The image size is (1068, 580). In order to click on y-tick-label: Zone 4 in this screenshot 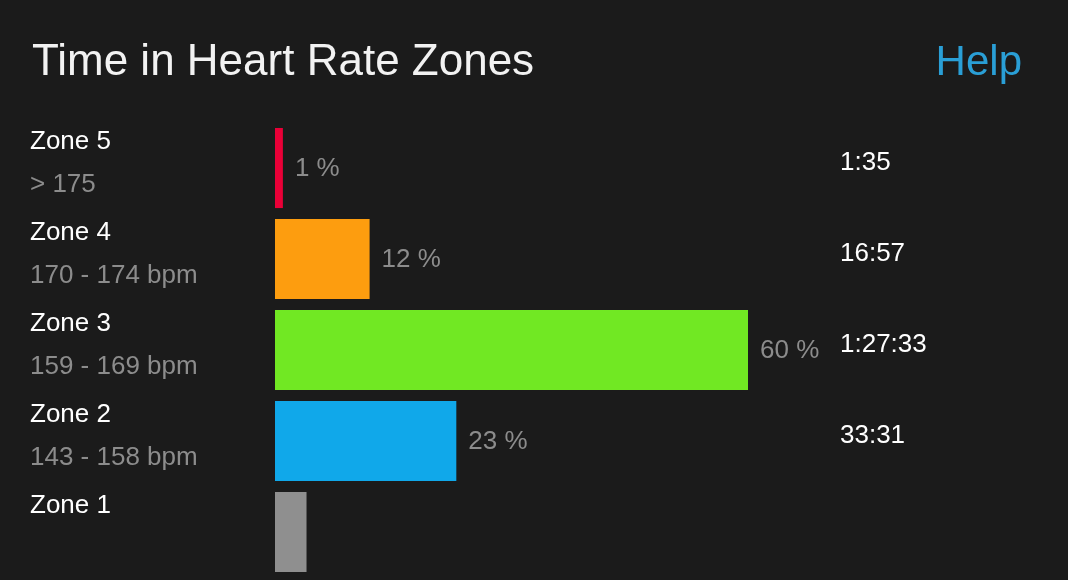, I will do `click(70, 231)`.